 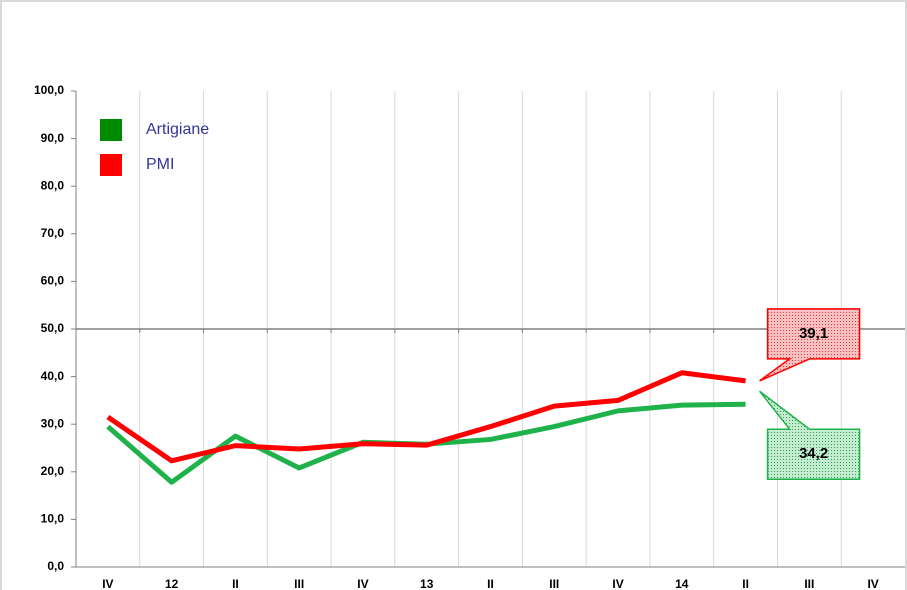 I want to click on legend-label: Artigiane, so click(x=177, y=129).